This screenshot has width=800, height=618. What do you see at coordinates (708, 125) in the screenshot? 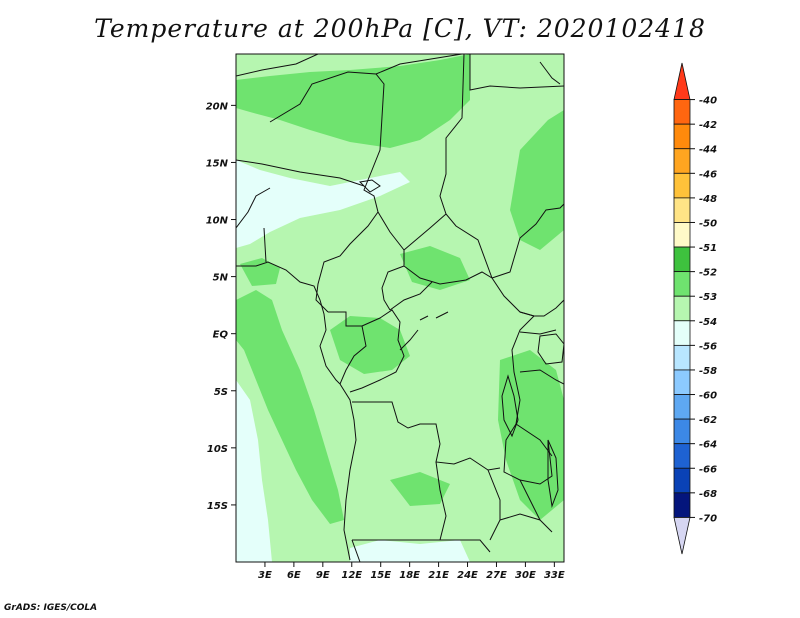
I see `colorbar-label: -42` at bounding box center [708, 125].